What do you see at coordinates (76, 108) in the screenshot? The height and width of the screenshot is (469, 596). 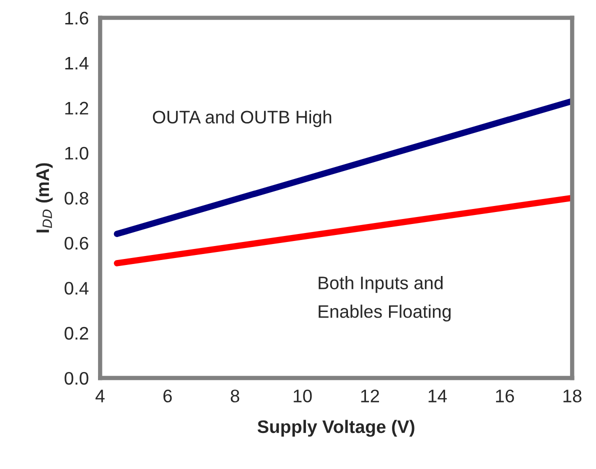 I see `y-tick-label: 1.2` at bounding box center [76, 108].